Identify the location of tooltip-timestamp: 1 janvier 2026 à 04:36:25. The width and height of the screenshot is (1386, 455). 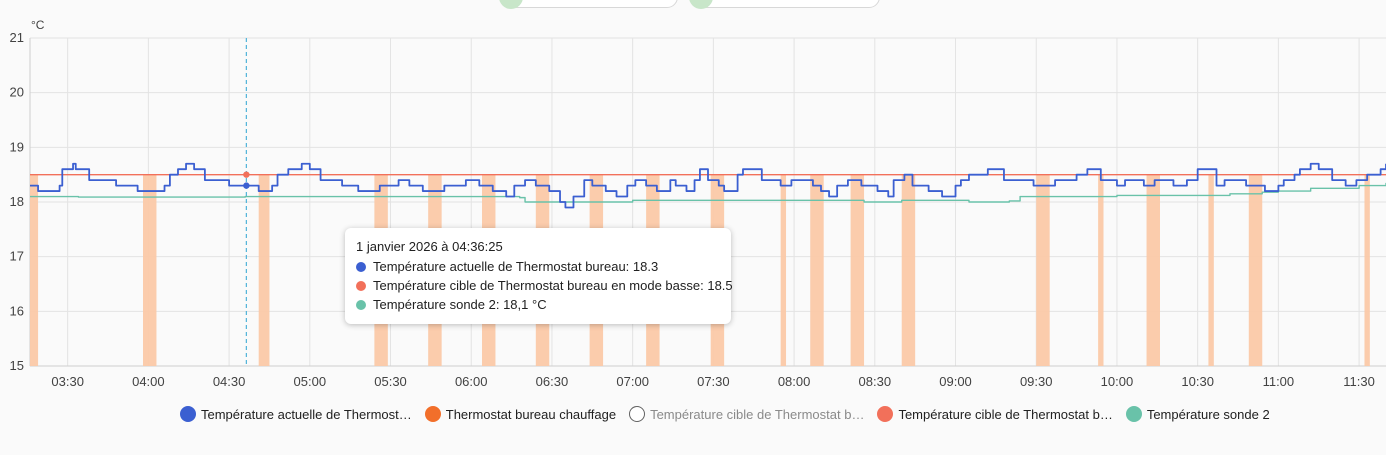
(429, 246).